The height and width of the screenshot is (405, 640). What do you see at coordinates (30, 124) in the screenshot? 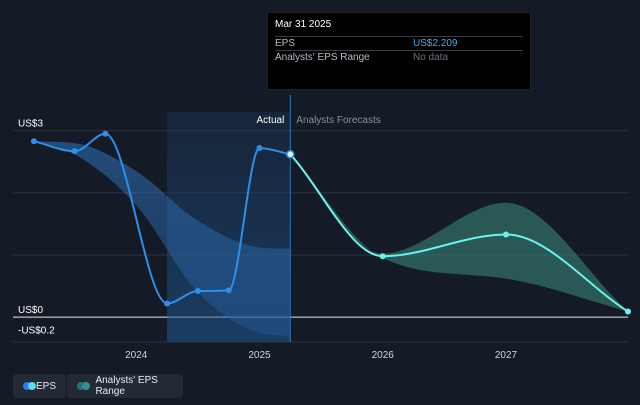
I see `y-axis-label: US$3` at bounding box center [30, 124].